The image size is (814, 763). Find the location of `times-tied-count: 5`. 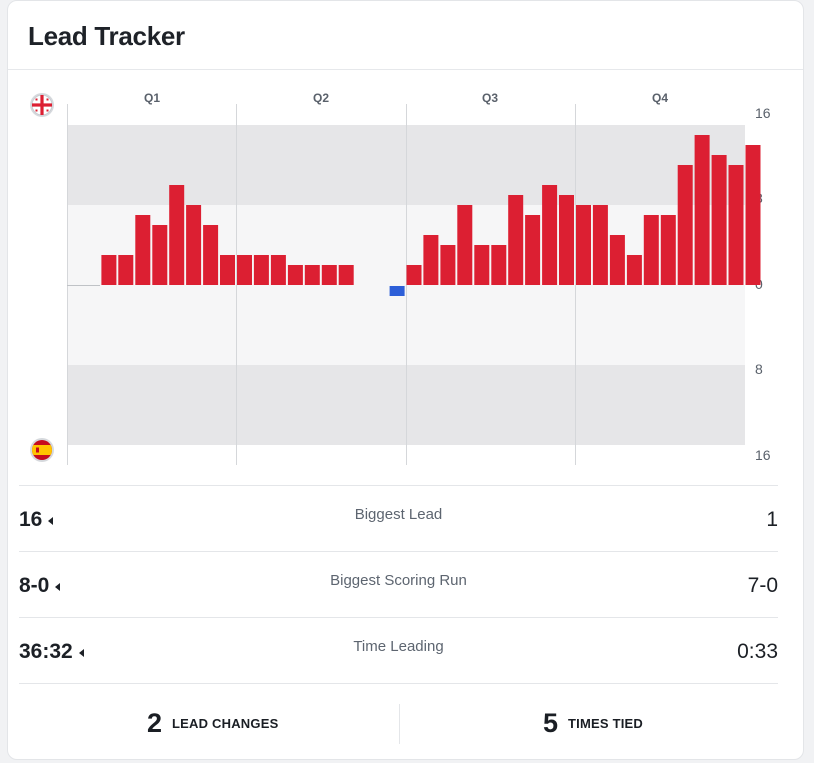

times-tied-count: 5 is located at coordinates (551, 723).